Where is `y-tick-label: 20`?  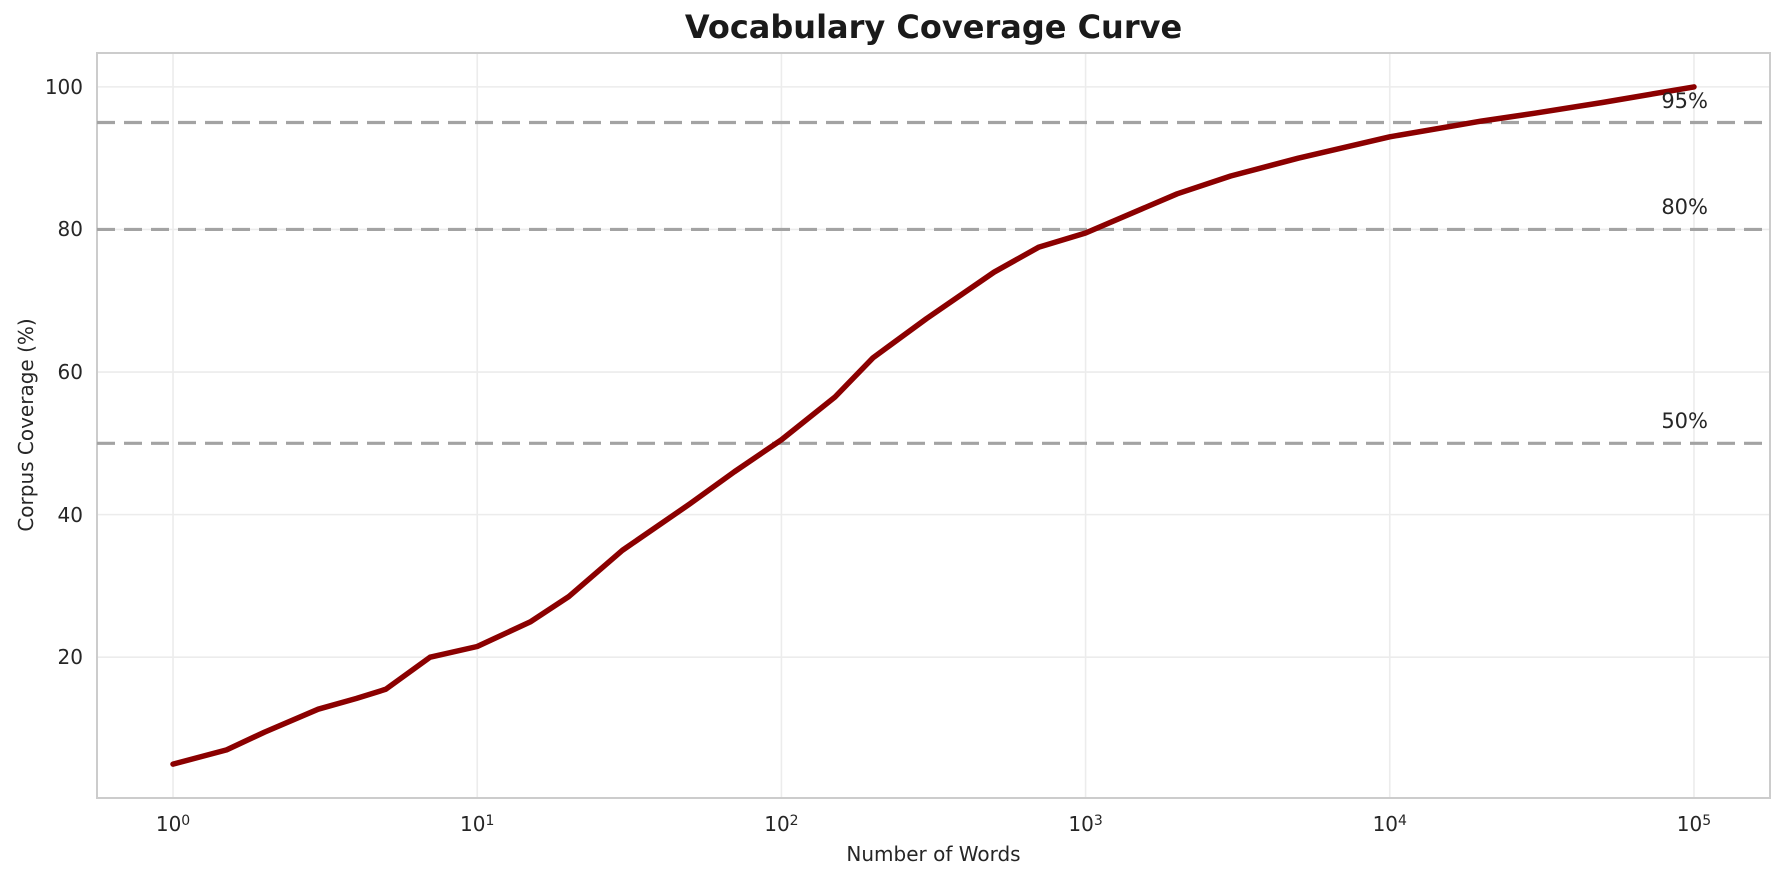
y-tick-label: 20 is located at coordinates (70, 657).